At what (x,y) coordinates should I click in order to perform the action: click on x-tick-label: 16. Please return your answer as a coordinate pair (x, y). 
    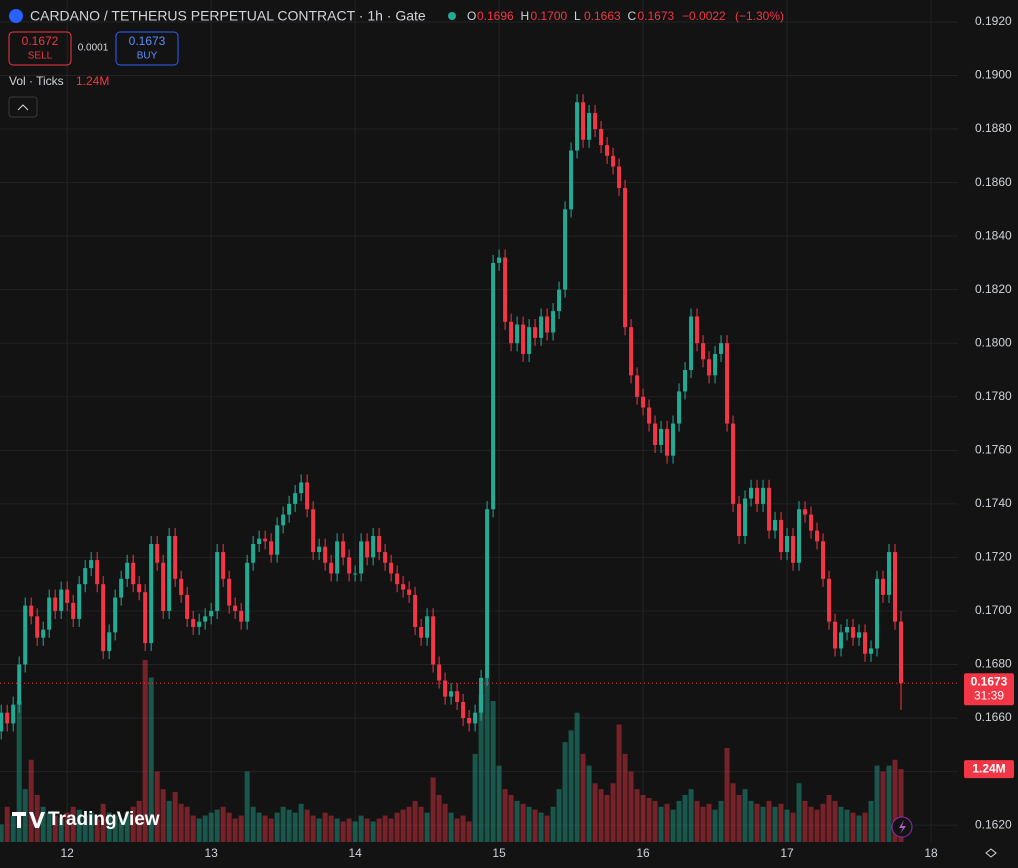
    Looking at the image, I should click on (643, 853).